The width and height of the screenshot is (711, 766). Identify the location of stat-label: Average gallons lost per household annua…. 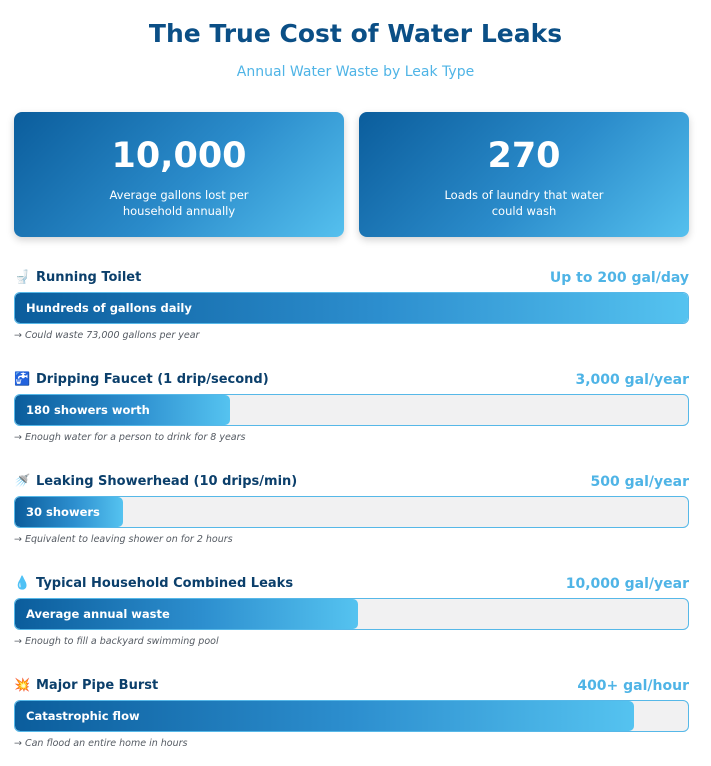
(179, 203).